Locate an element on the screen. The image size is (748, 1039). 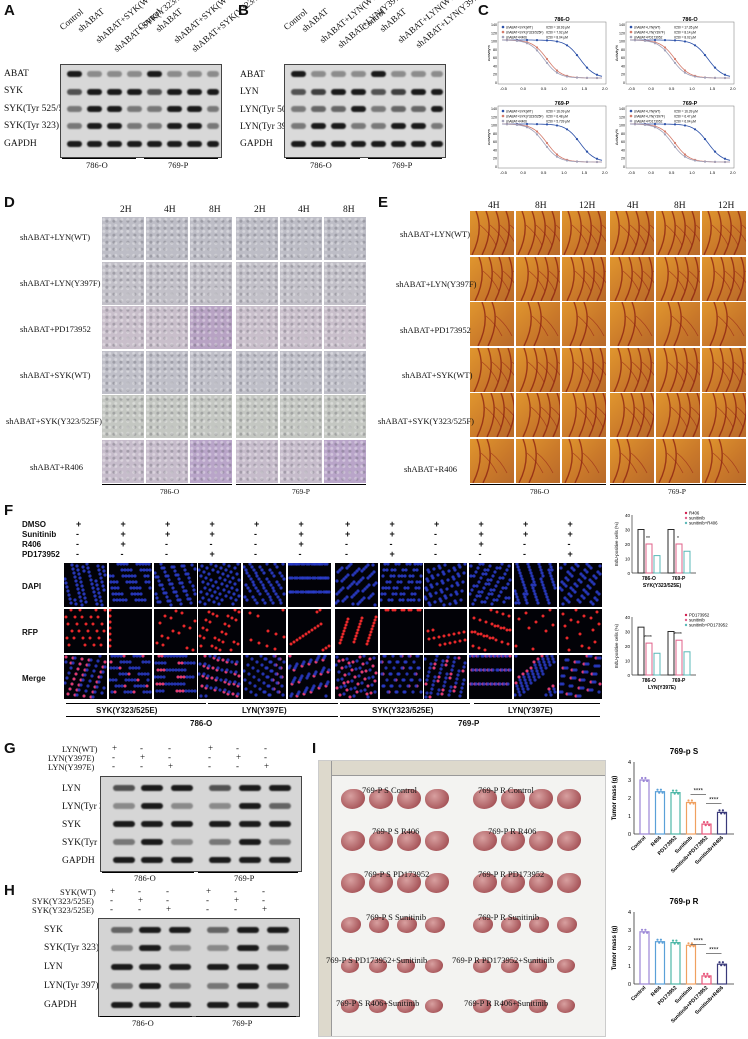
legend-label: shABAT+SYK(Y323/525F) is located at coordinates (524, 117).